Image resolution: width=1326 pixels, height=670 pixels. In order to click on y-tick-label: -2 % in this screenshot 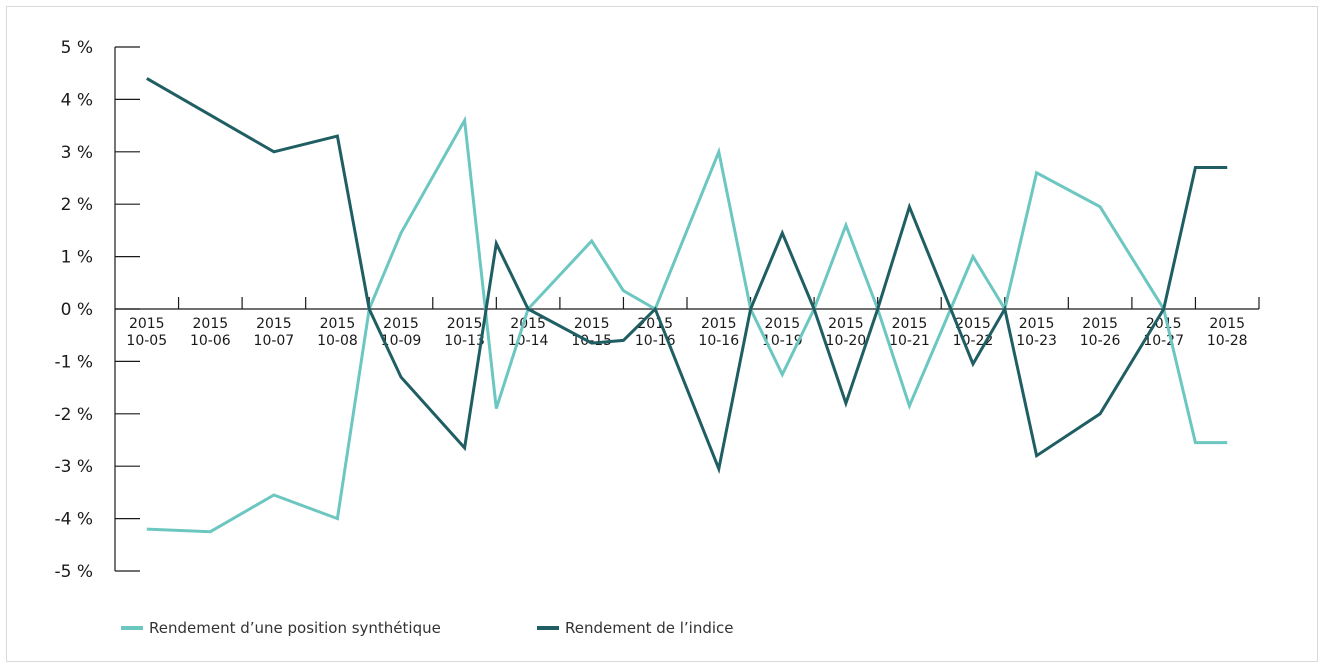, I will do `click(73, 415)`.